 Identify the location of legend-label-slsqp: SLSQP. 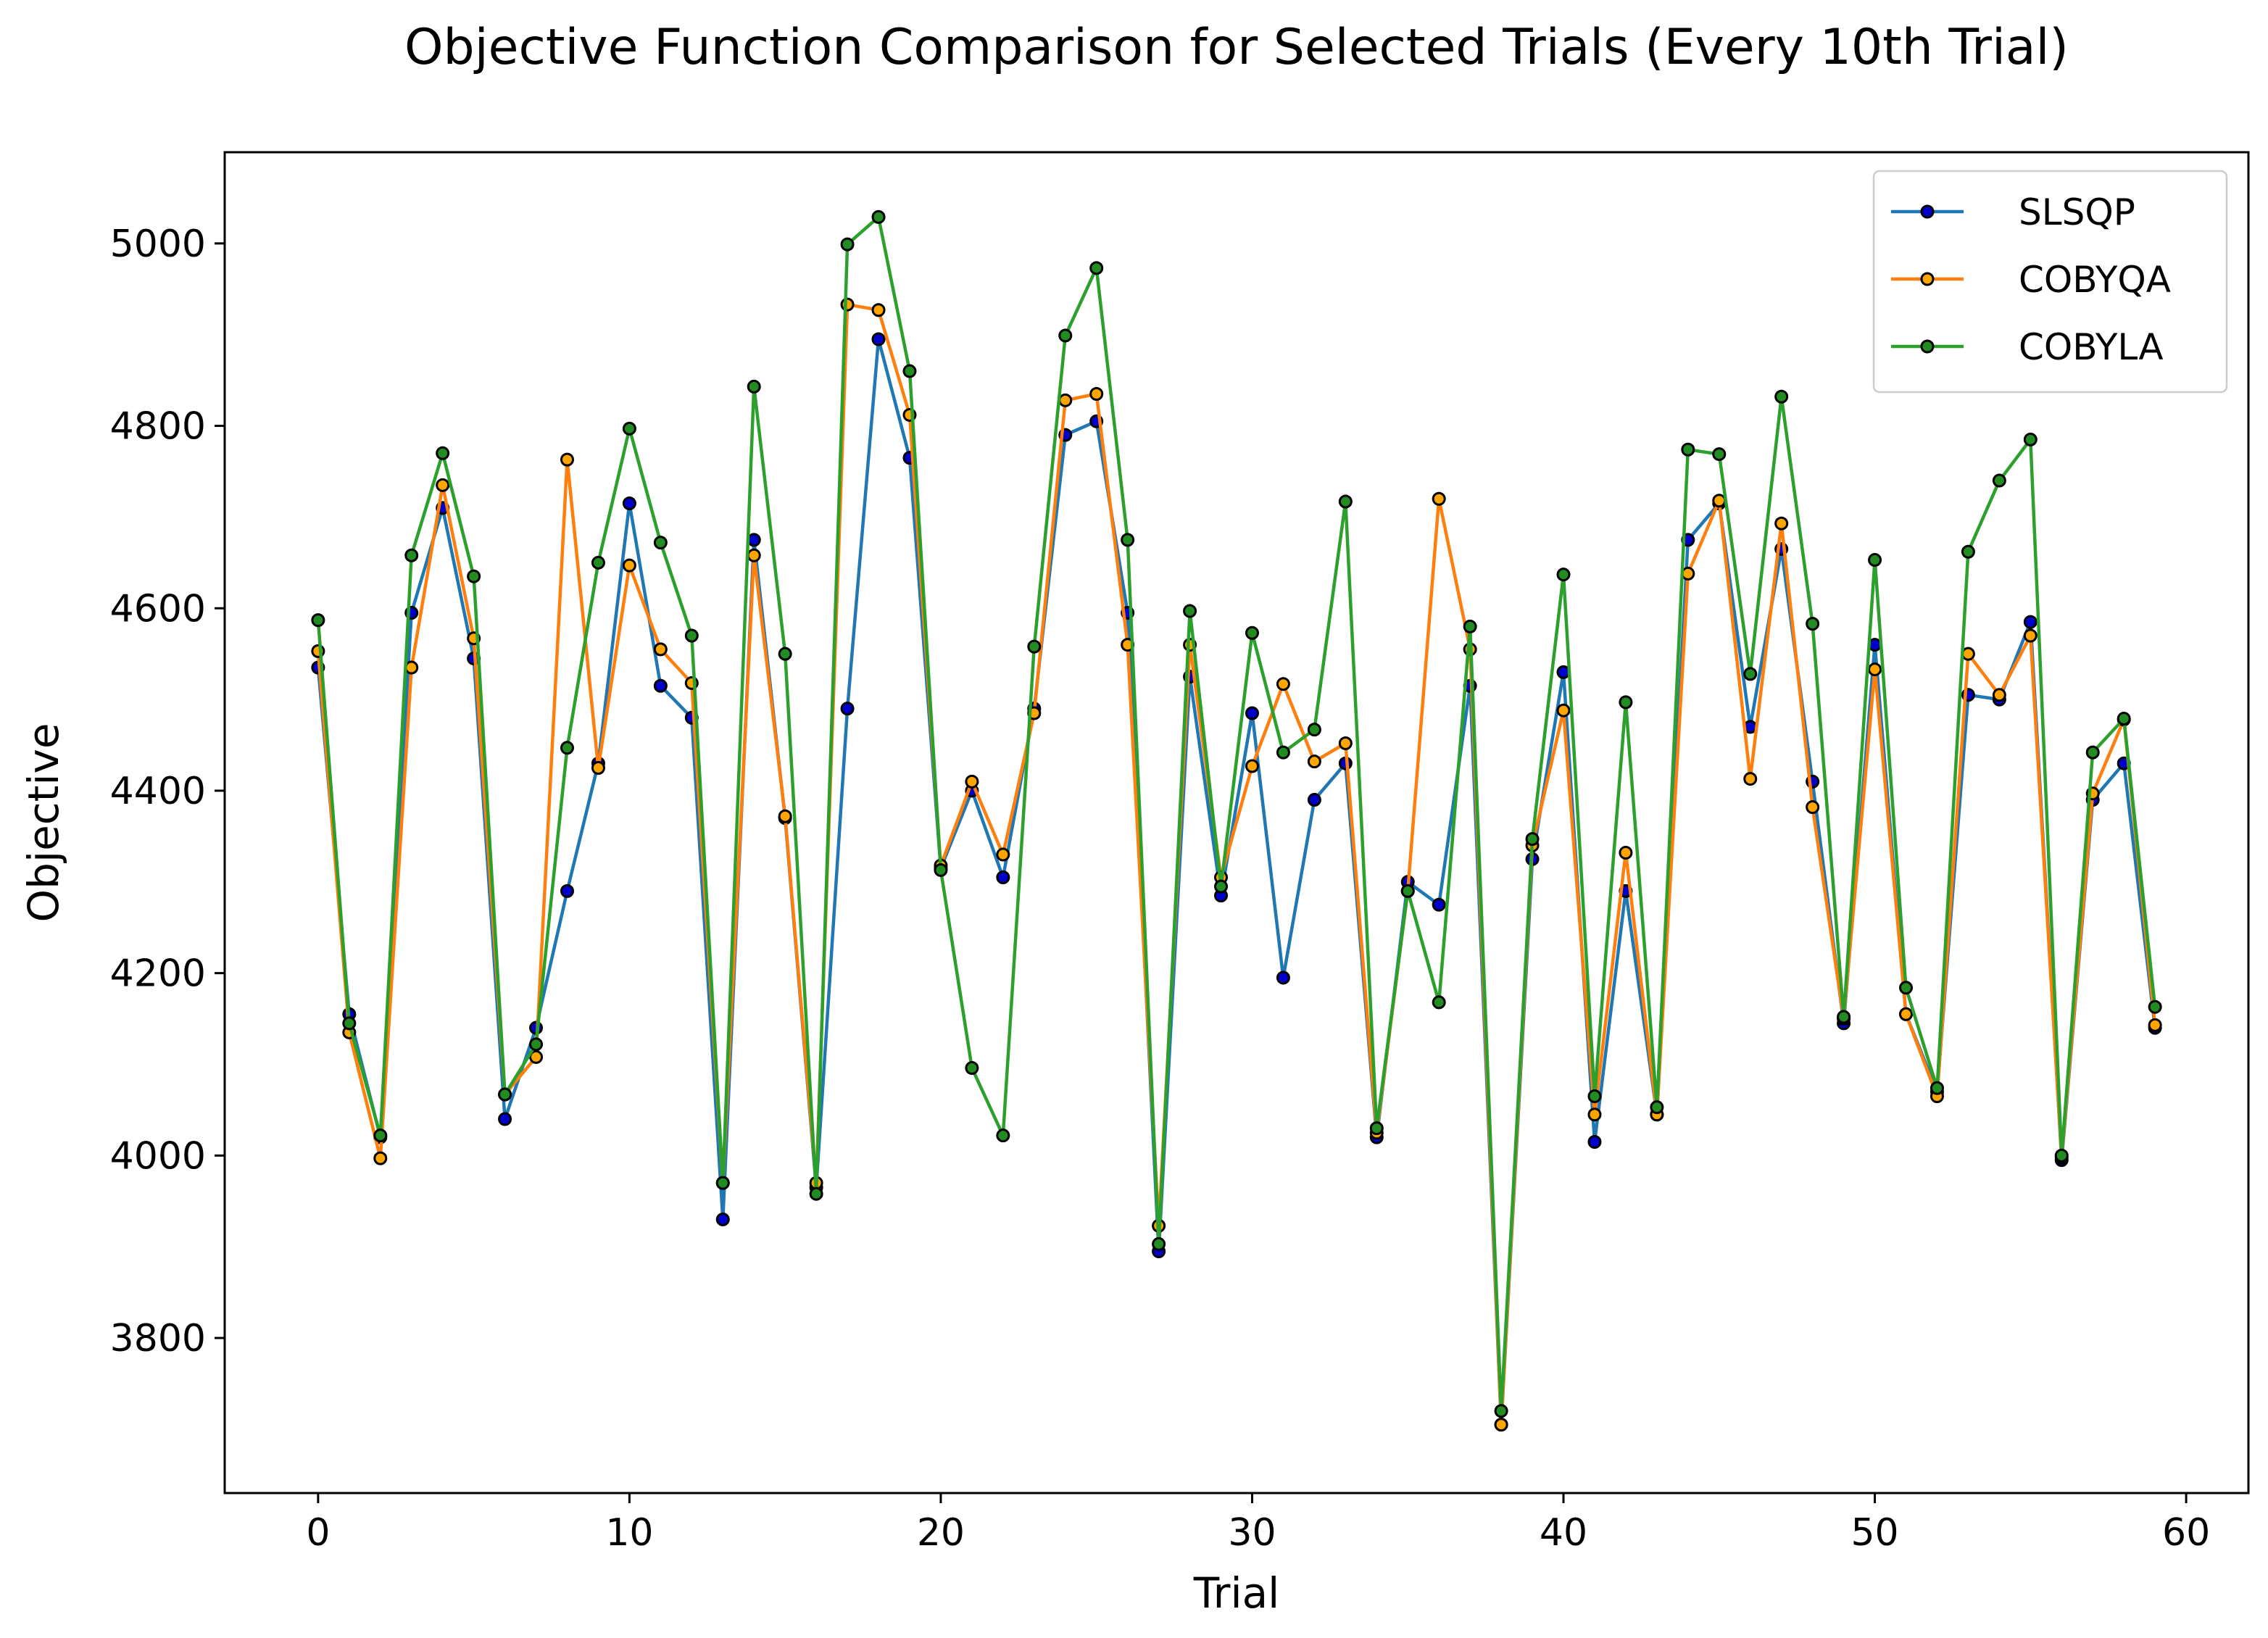
(2077, 212).